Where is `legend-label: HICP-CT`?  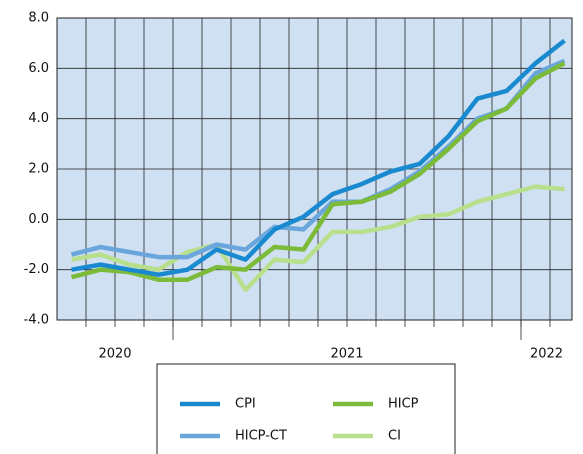
legend-label: HICP-CT is located at coordinates (261, 436).